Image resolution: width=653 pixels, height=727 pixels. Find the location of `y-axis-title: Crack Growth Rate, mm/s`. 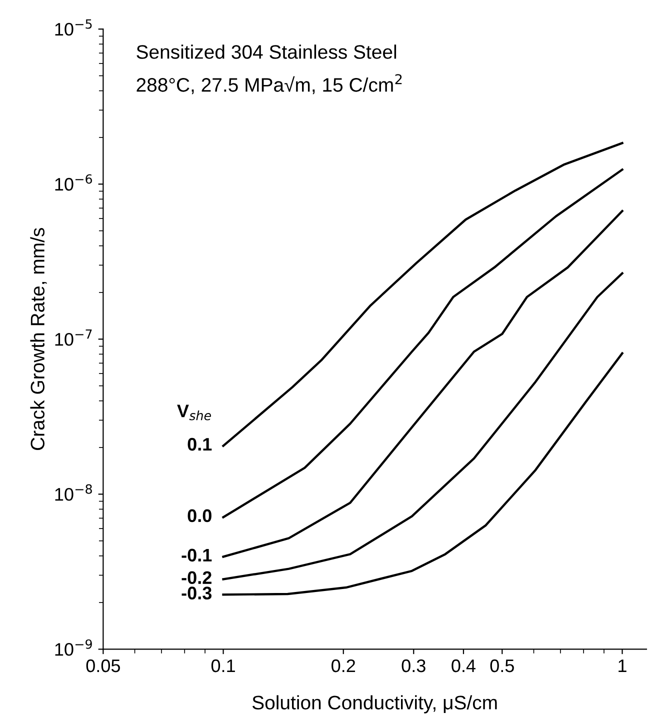

y-axis-title: Crack Growth Rate, mm/s is located at coordinates (38, 339).